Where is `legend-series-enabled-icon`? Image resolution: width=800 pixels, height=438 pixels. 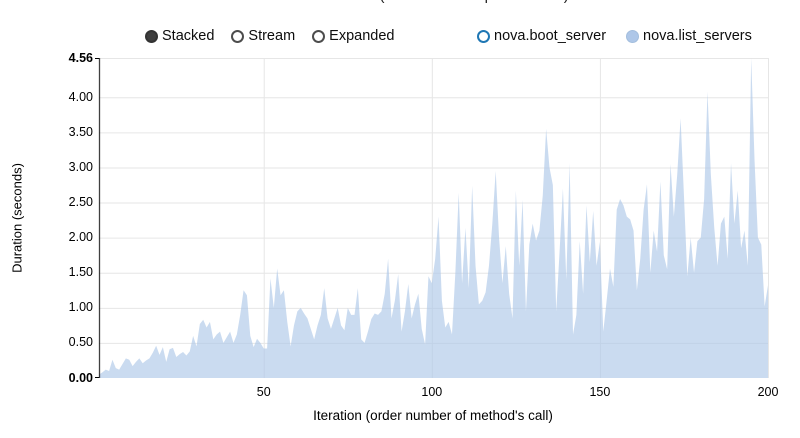 legend-series-enabled-icon is located at coordinates (633, 36).